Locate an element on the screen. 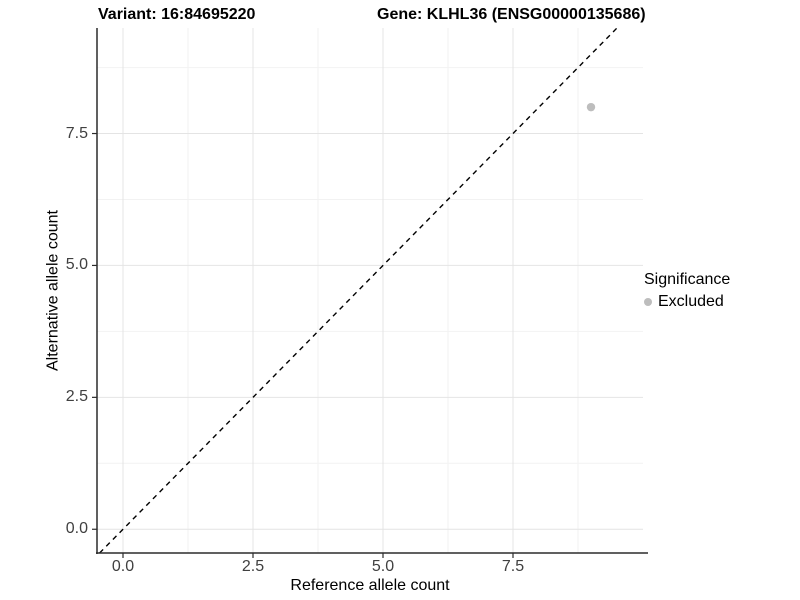 The width and height of the screenshot is (800, 600). y-axis-title: Alternative allele count is located at coordinates (53, 290).